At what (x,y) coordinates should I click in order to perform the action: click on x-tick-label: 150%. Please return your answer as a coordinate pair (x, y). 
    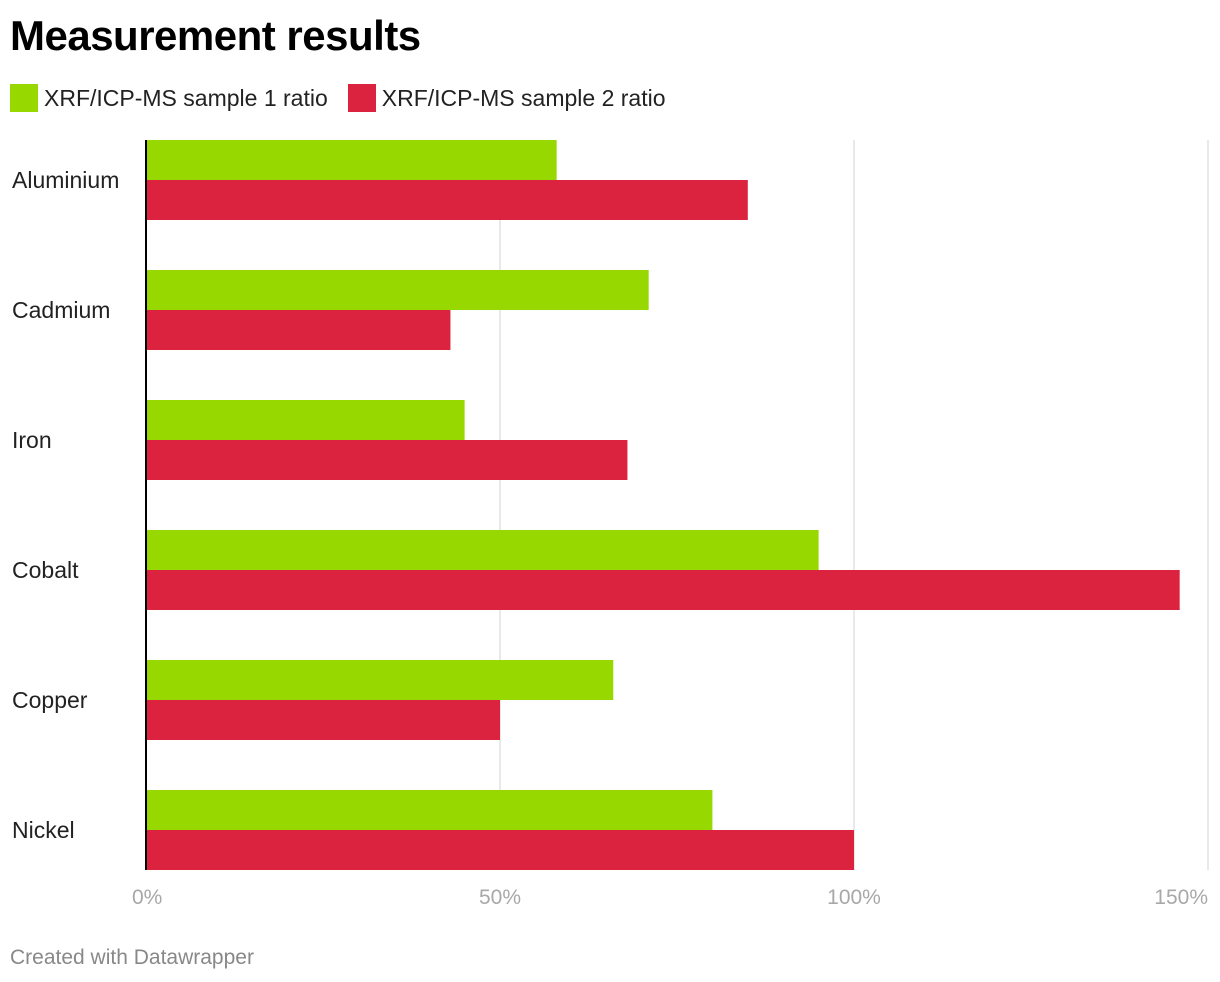
    Looking at the image, I should click on (1181, 897).